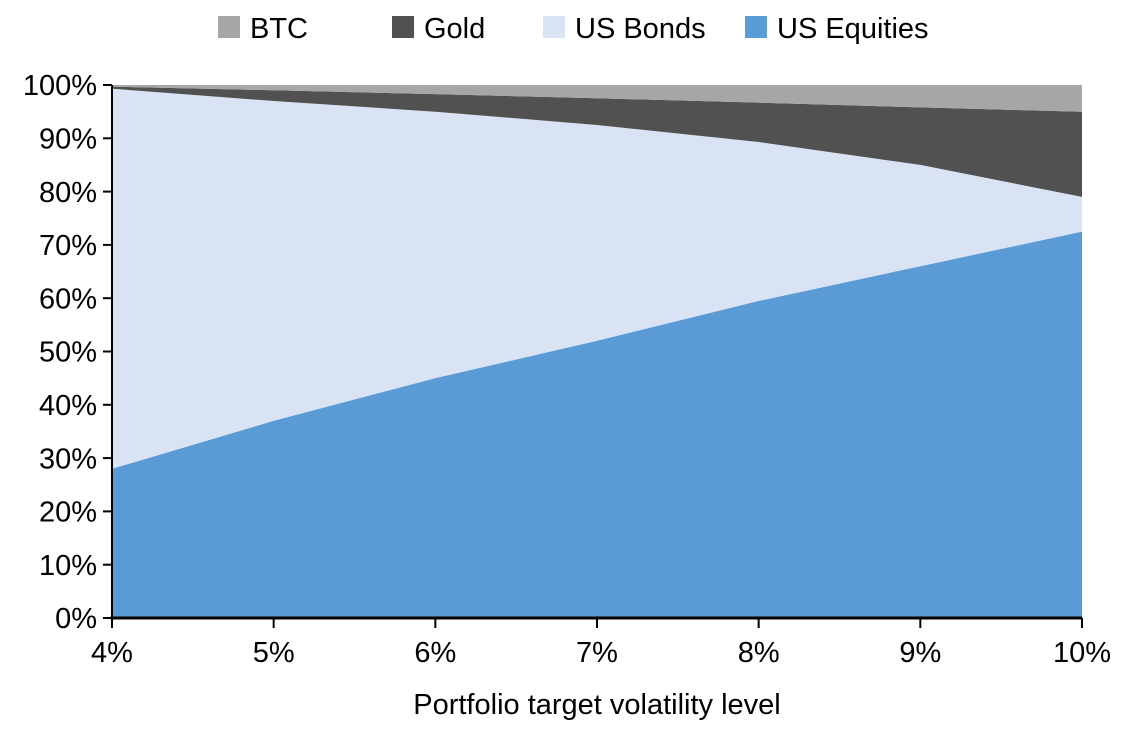 The height and width of the screenshot is (742, 1141). Describe the element at coordinates (640, 29) in the screenshot. I see `legend-label-us-bonds: US Bonds` at that location.